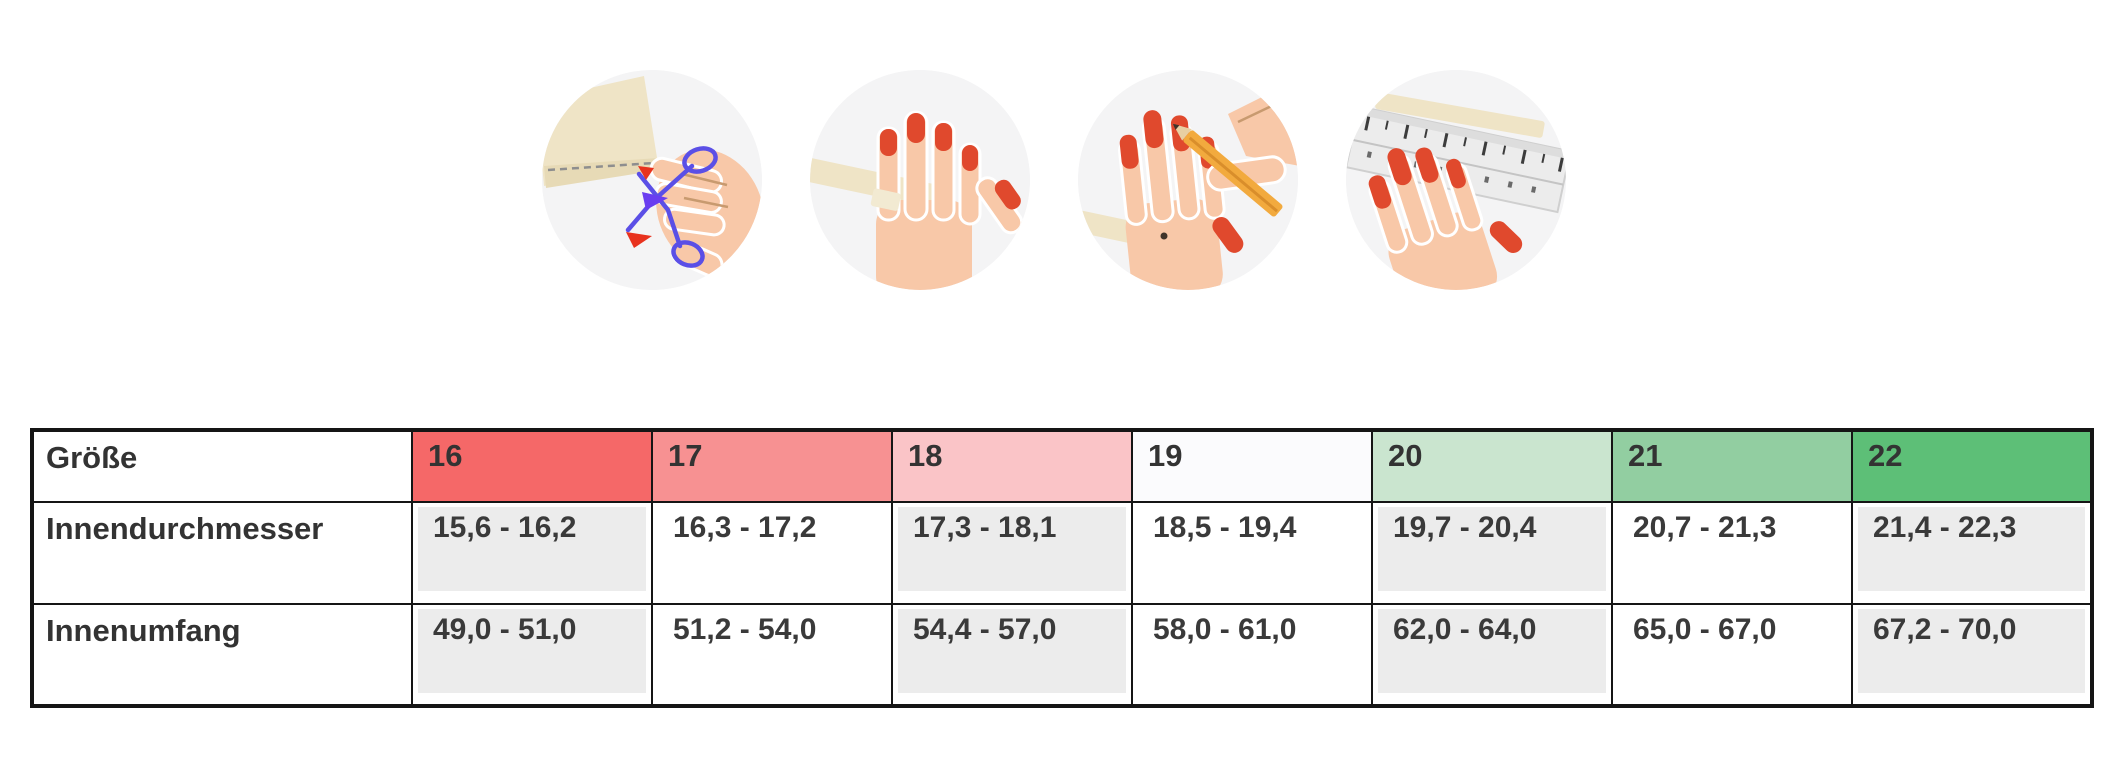 Image resolution: width=2127 pixels, height=778 pixels. Describe the element at coordinates (1225, 527) in the screenshot. I see `diameter-value-19: 18,5 - 19,4` at that location.